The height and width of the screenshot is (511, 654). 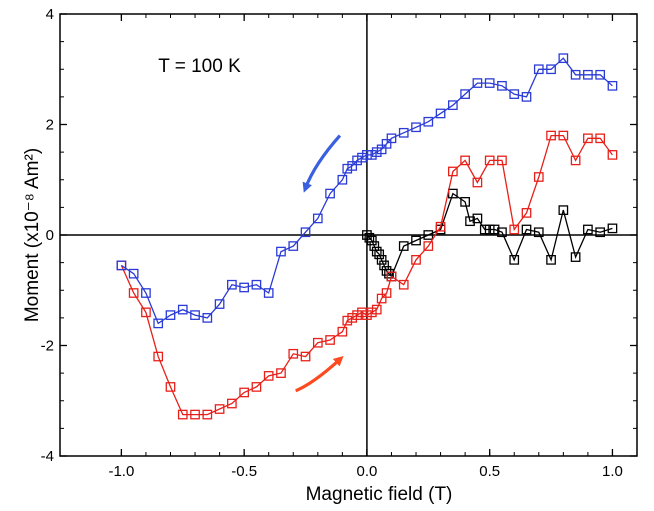 What do you see at coordinates (50, 235) in the screenshot?
I see `y-tick-label: 0` at bounding box center [50, 235].